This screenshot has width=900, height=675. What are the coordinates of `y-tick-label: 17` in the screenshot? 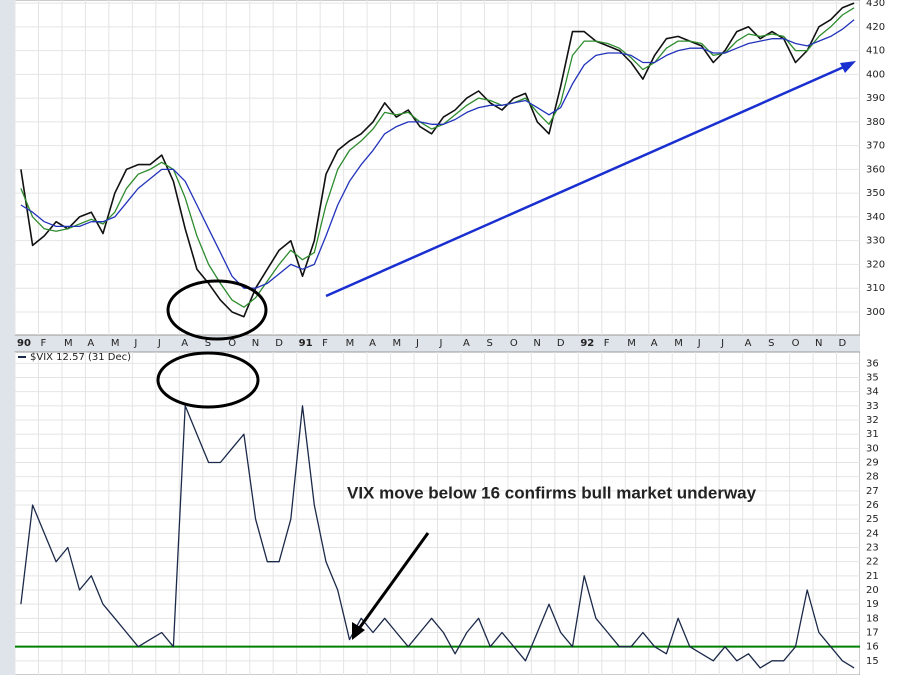 It's located at (872, 633).